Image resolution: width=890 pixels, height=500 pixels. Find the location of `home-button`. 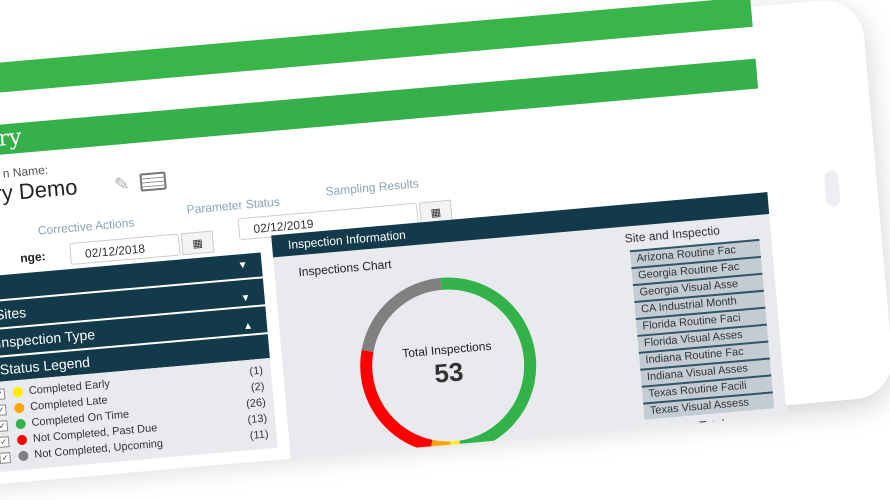

home-button is located at coordinates (832, 188).